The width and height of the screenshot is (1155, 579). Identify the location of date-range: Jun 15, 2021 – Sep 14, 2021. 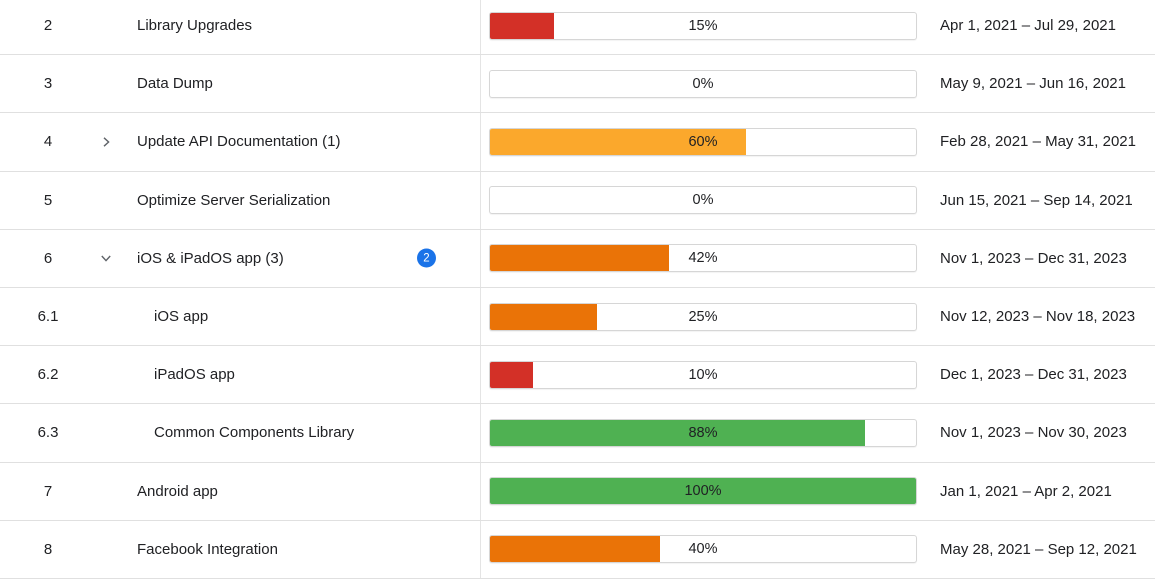
(1036, 200).